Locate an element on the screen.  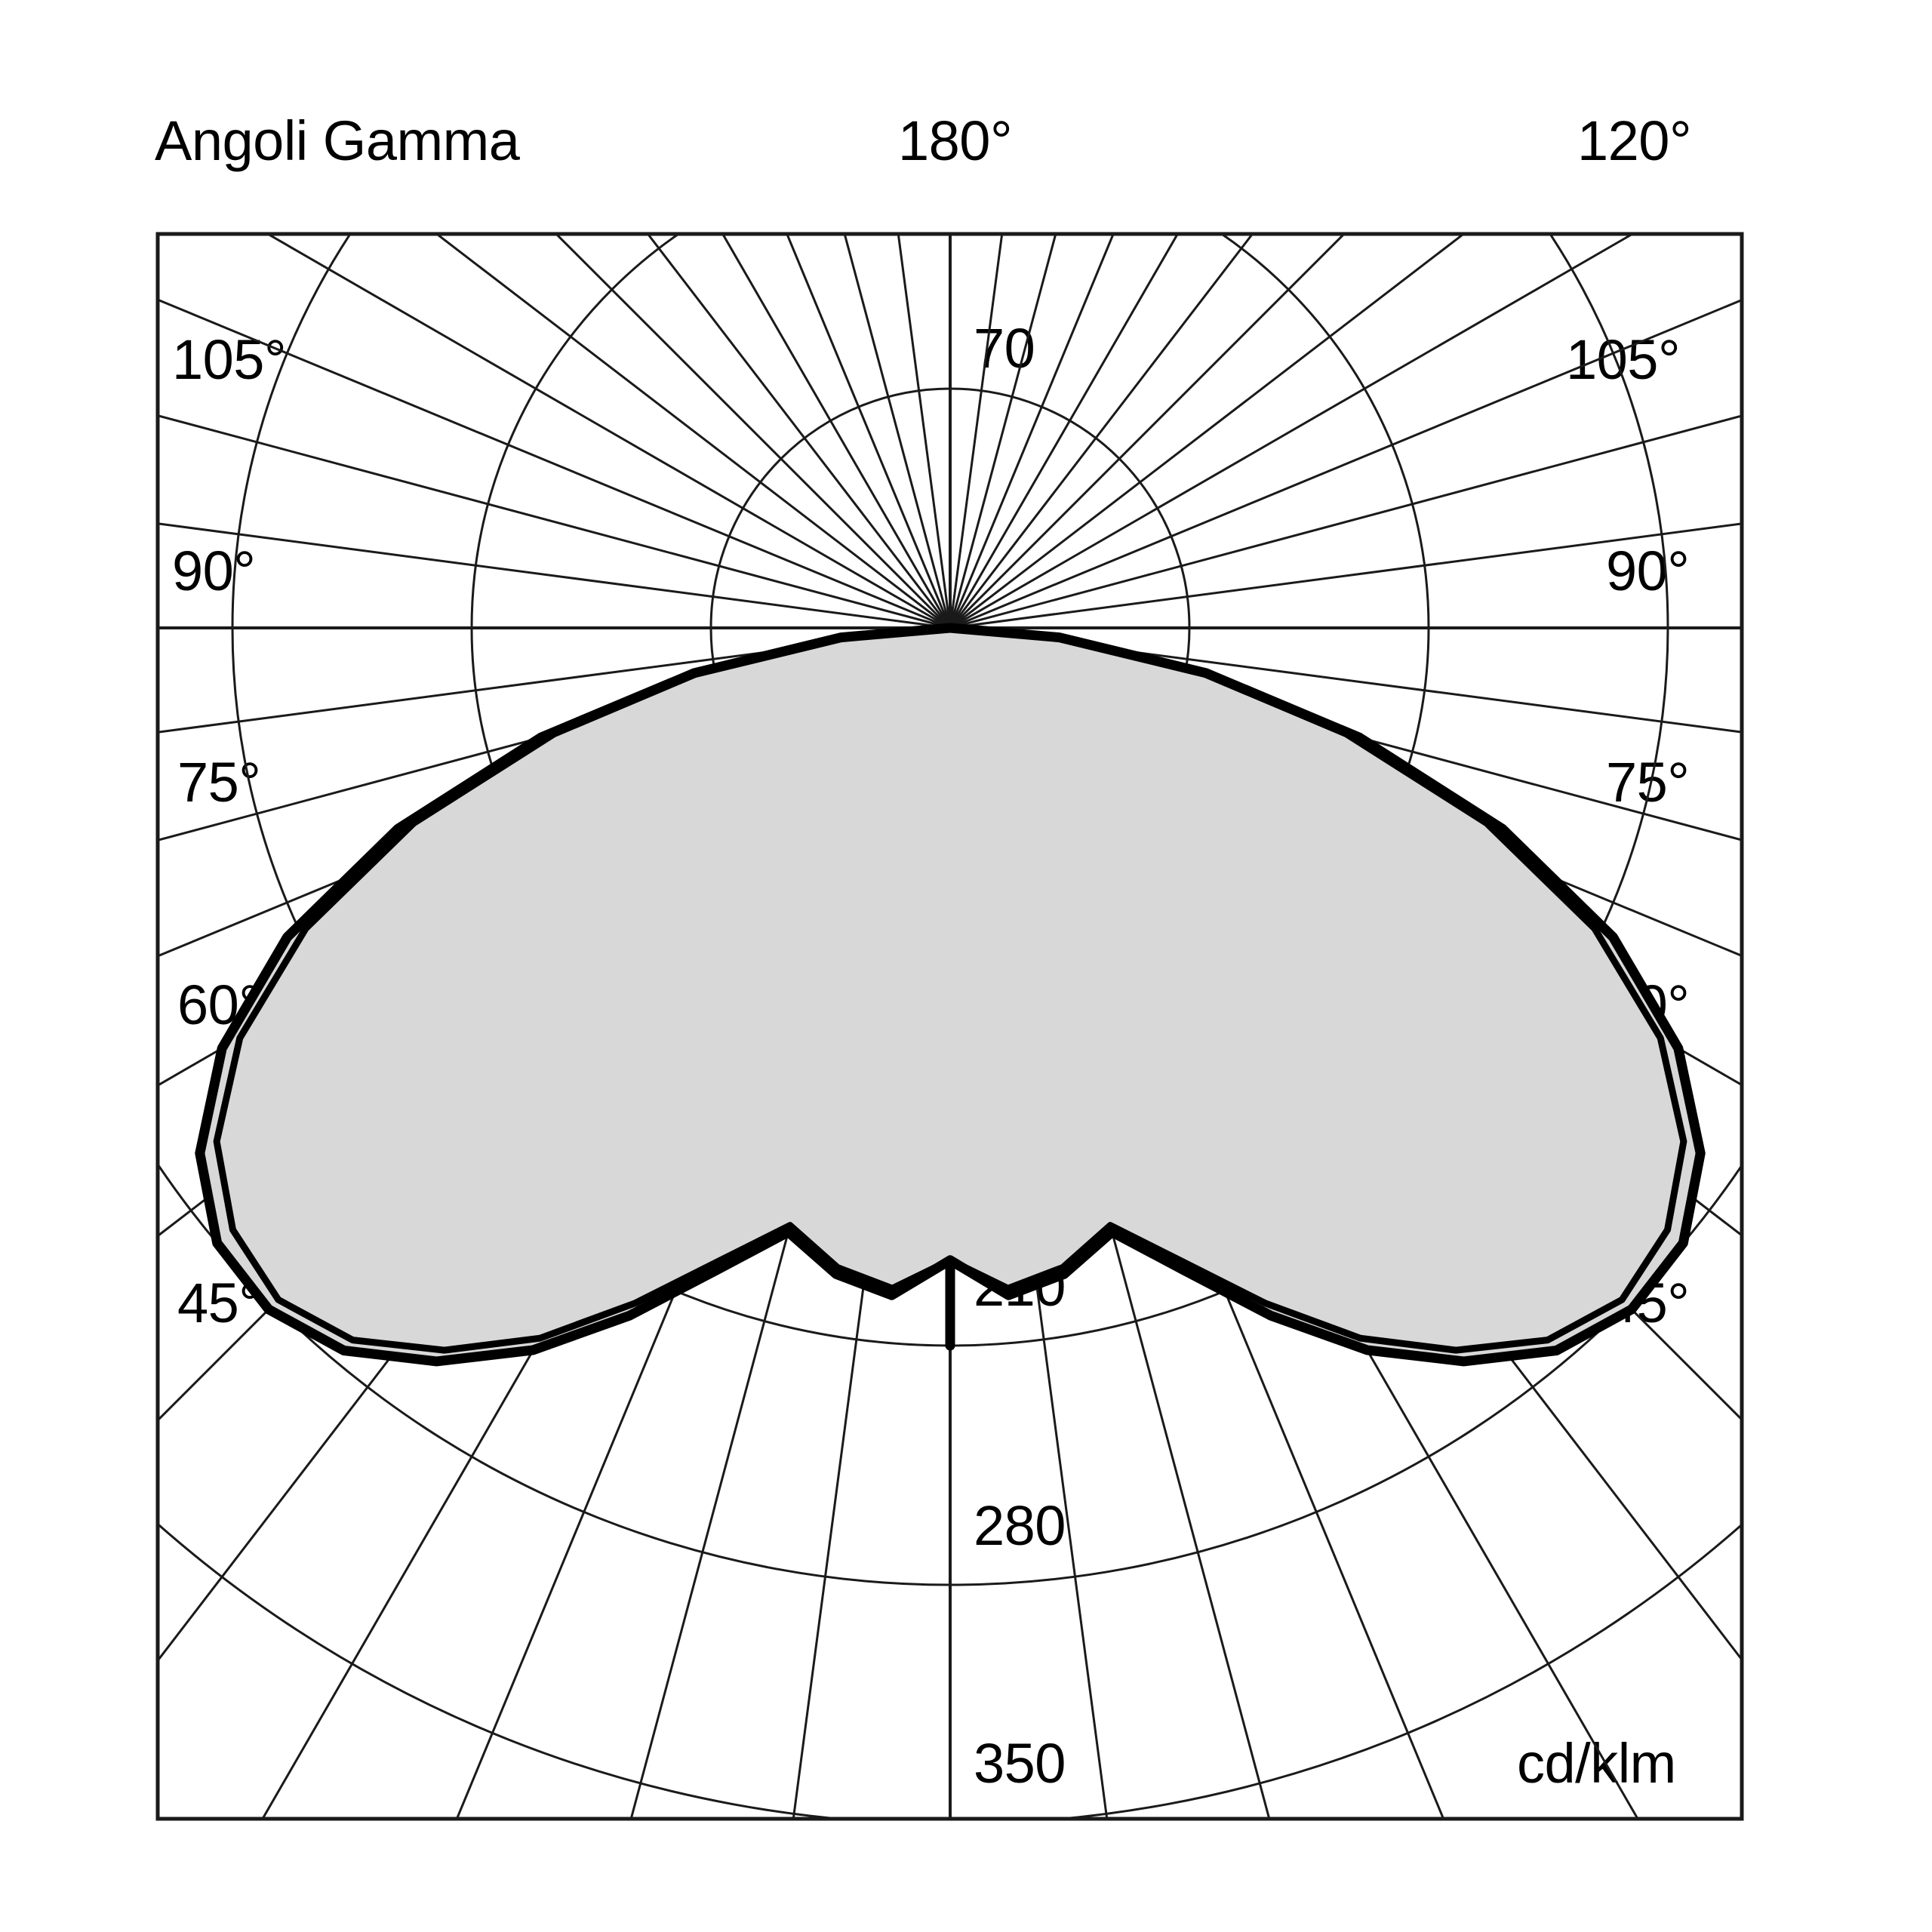
grid-spoke-142.5 is located at coordinates (1101, 431).